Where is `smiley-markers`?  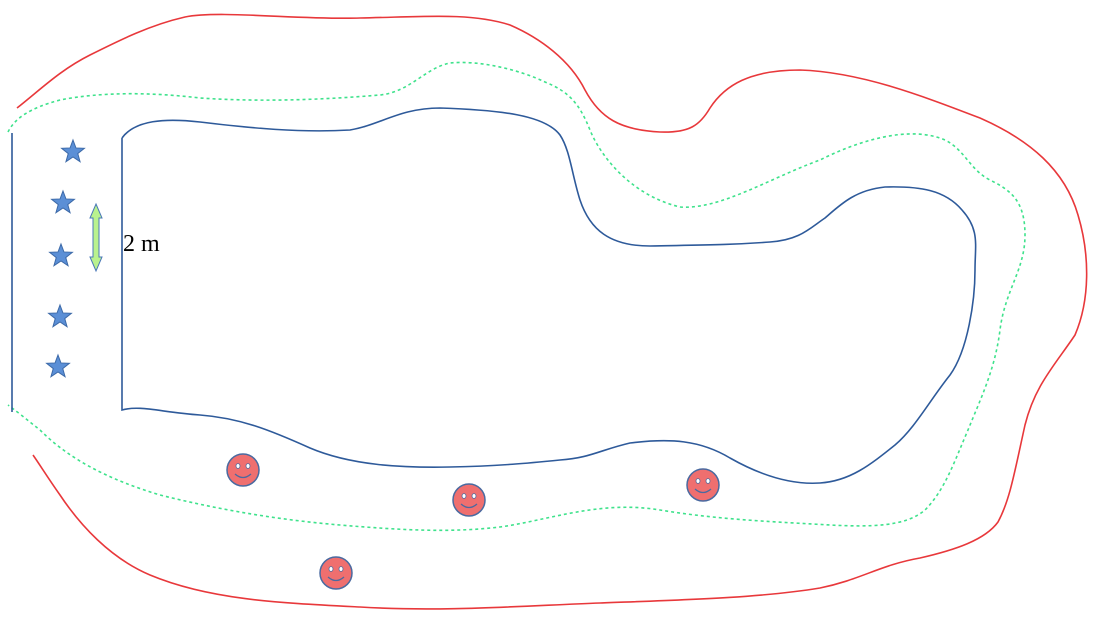
smiley-markers is located at coordinates (473, 521).